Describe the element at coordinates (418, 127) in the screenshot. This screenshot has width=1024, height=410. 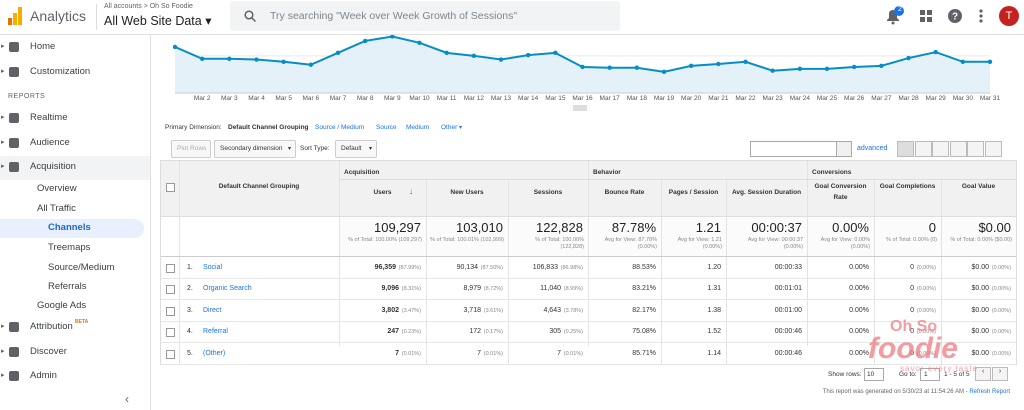
I see `dimension-link: Medium` at that location.